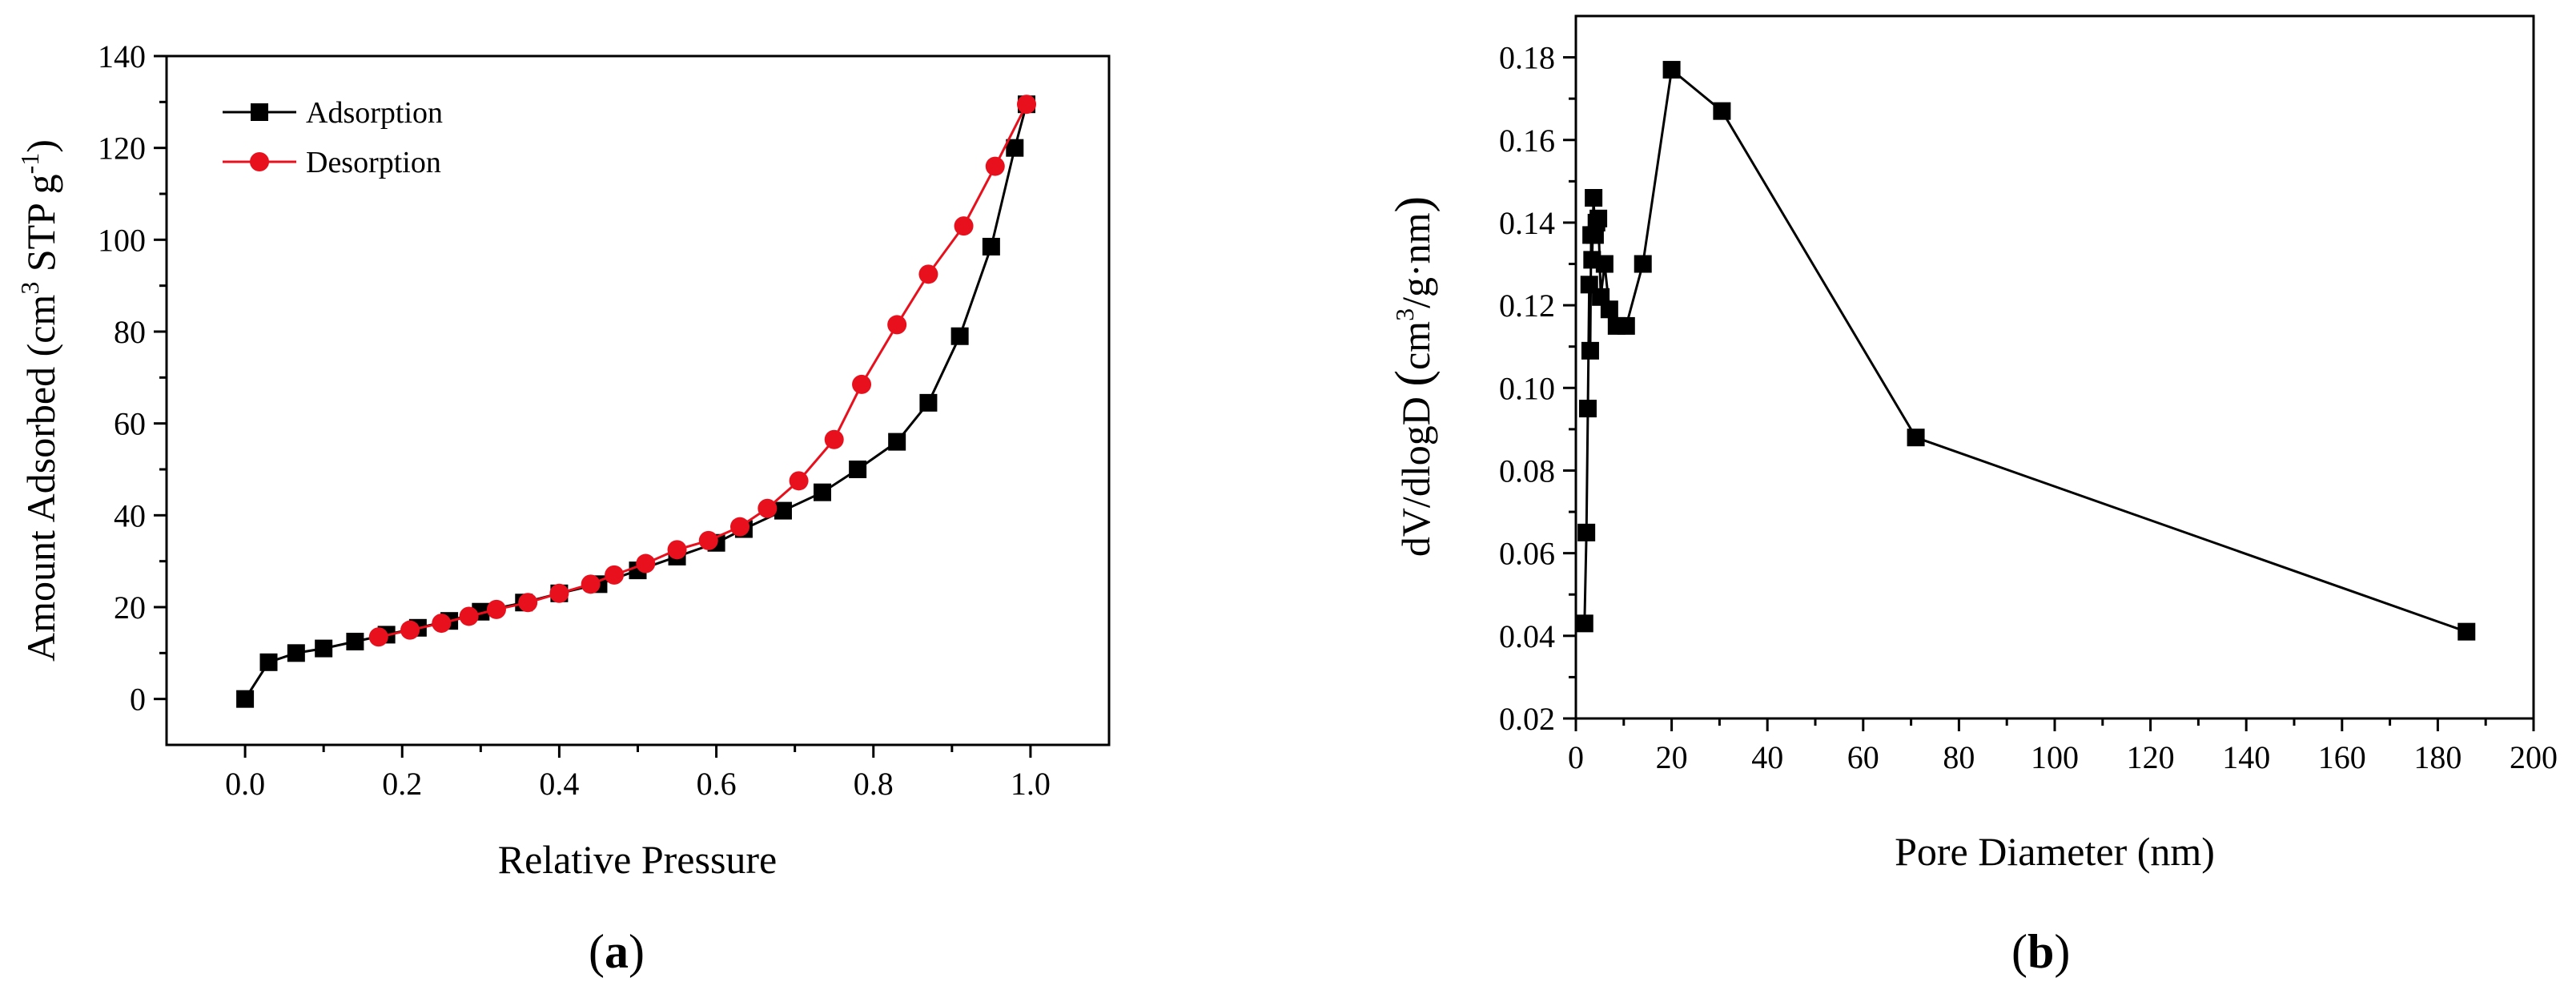 This screenshot has height=998, width=2576. I want to click on legend-adsorption-marker, so click(259, 112).